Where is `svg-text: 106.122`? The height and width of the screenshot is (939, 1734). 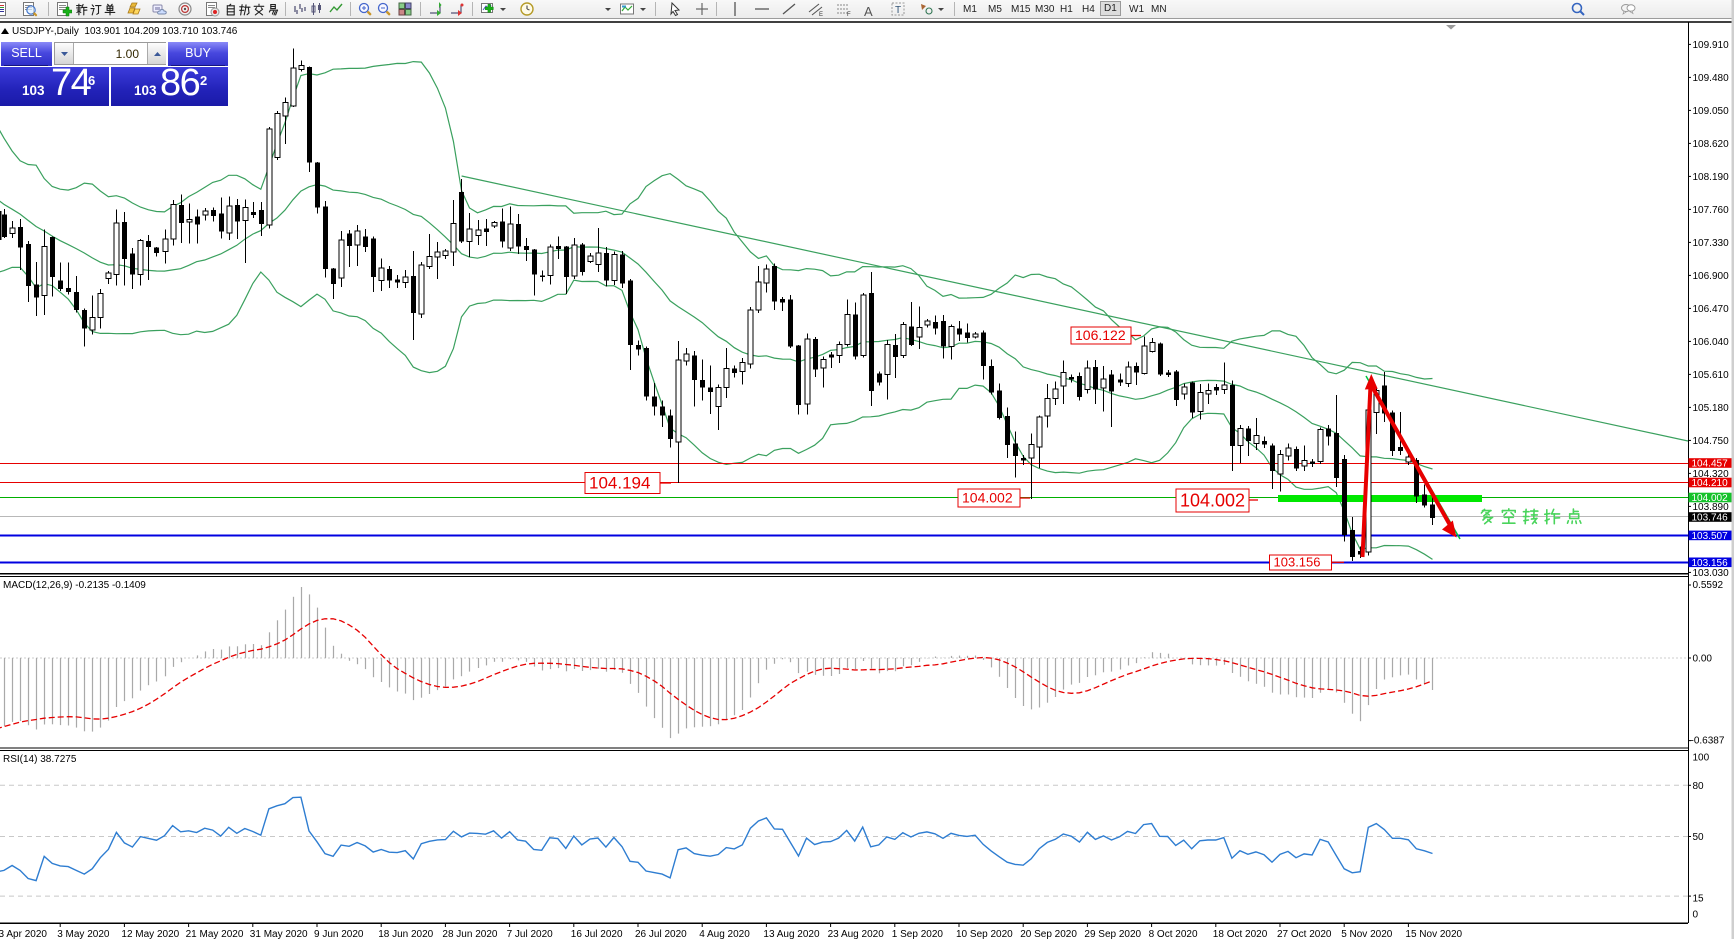
svg-text: 106.122 is located at coordinates (1100, 335).